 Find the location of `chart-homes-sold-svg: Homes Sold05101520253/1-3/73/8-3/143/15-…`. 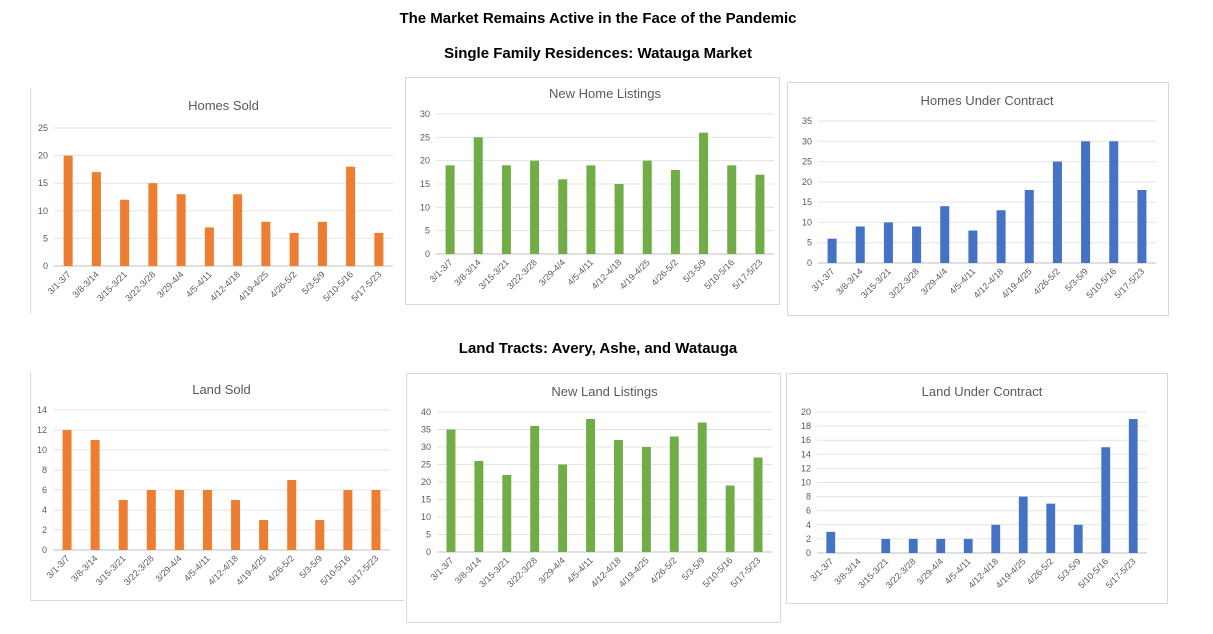

chart-homes-sold-svg: Homes Sold05101520253/1-3/73/8-3/143/15-… is located at coordinates (215, 200).